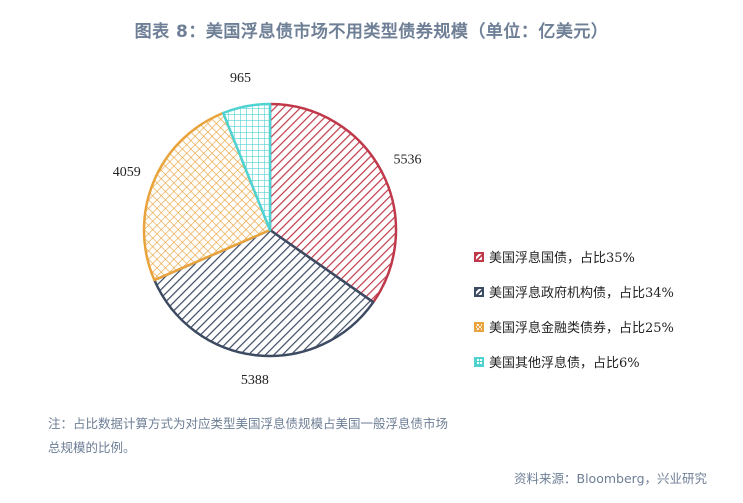 The width and height of the screenshot is (743, 503). What do you see at coordinates (127, 172) in the screenshot?
I see `data-label-2: 4059` at bounding box center [127, 172].